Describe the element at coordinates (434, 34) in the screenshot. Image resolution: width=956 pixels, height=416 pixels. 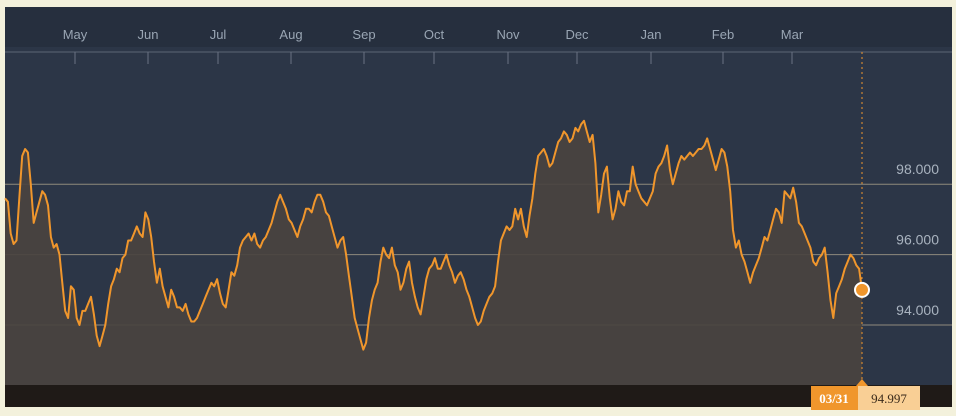
I see `month-label-oct: Oct` at that location.